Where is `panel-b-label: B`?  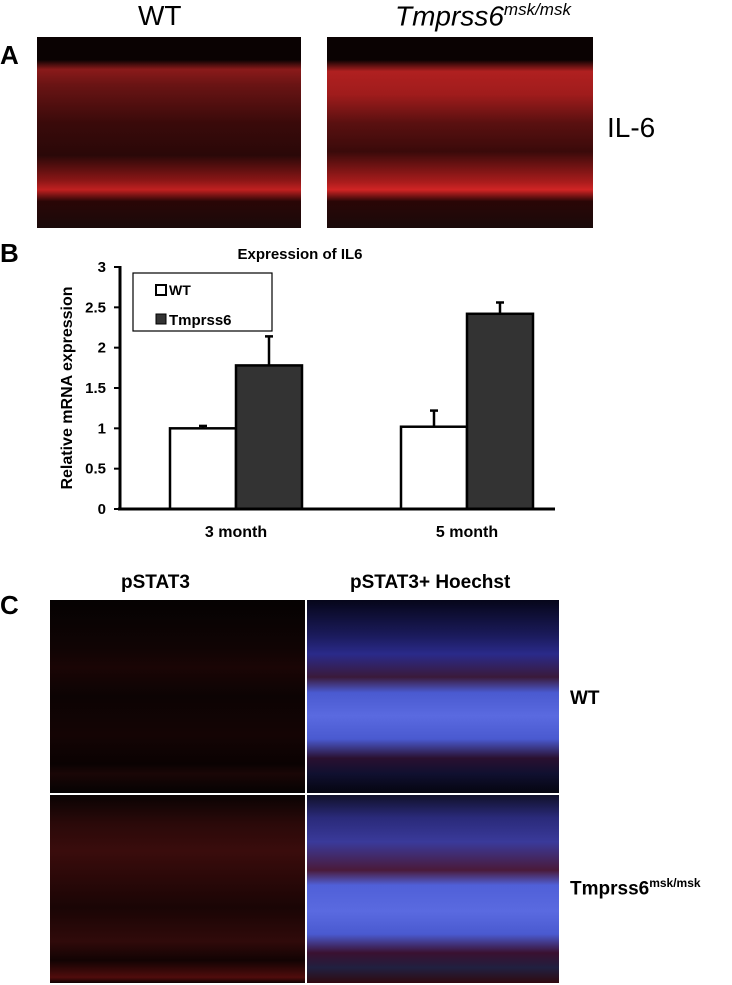 panel-b-label: B is located at coordinates (9, 253).